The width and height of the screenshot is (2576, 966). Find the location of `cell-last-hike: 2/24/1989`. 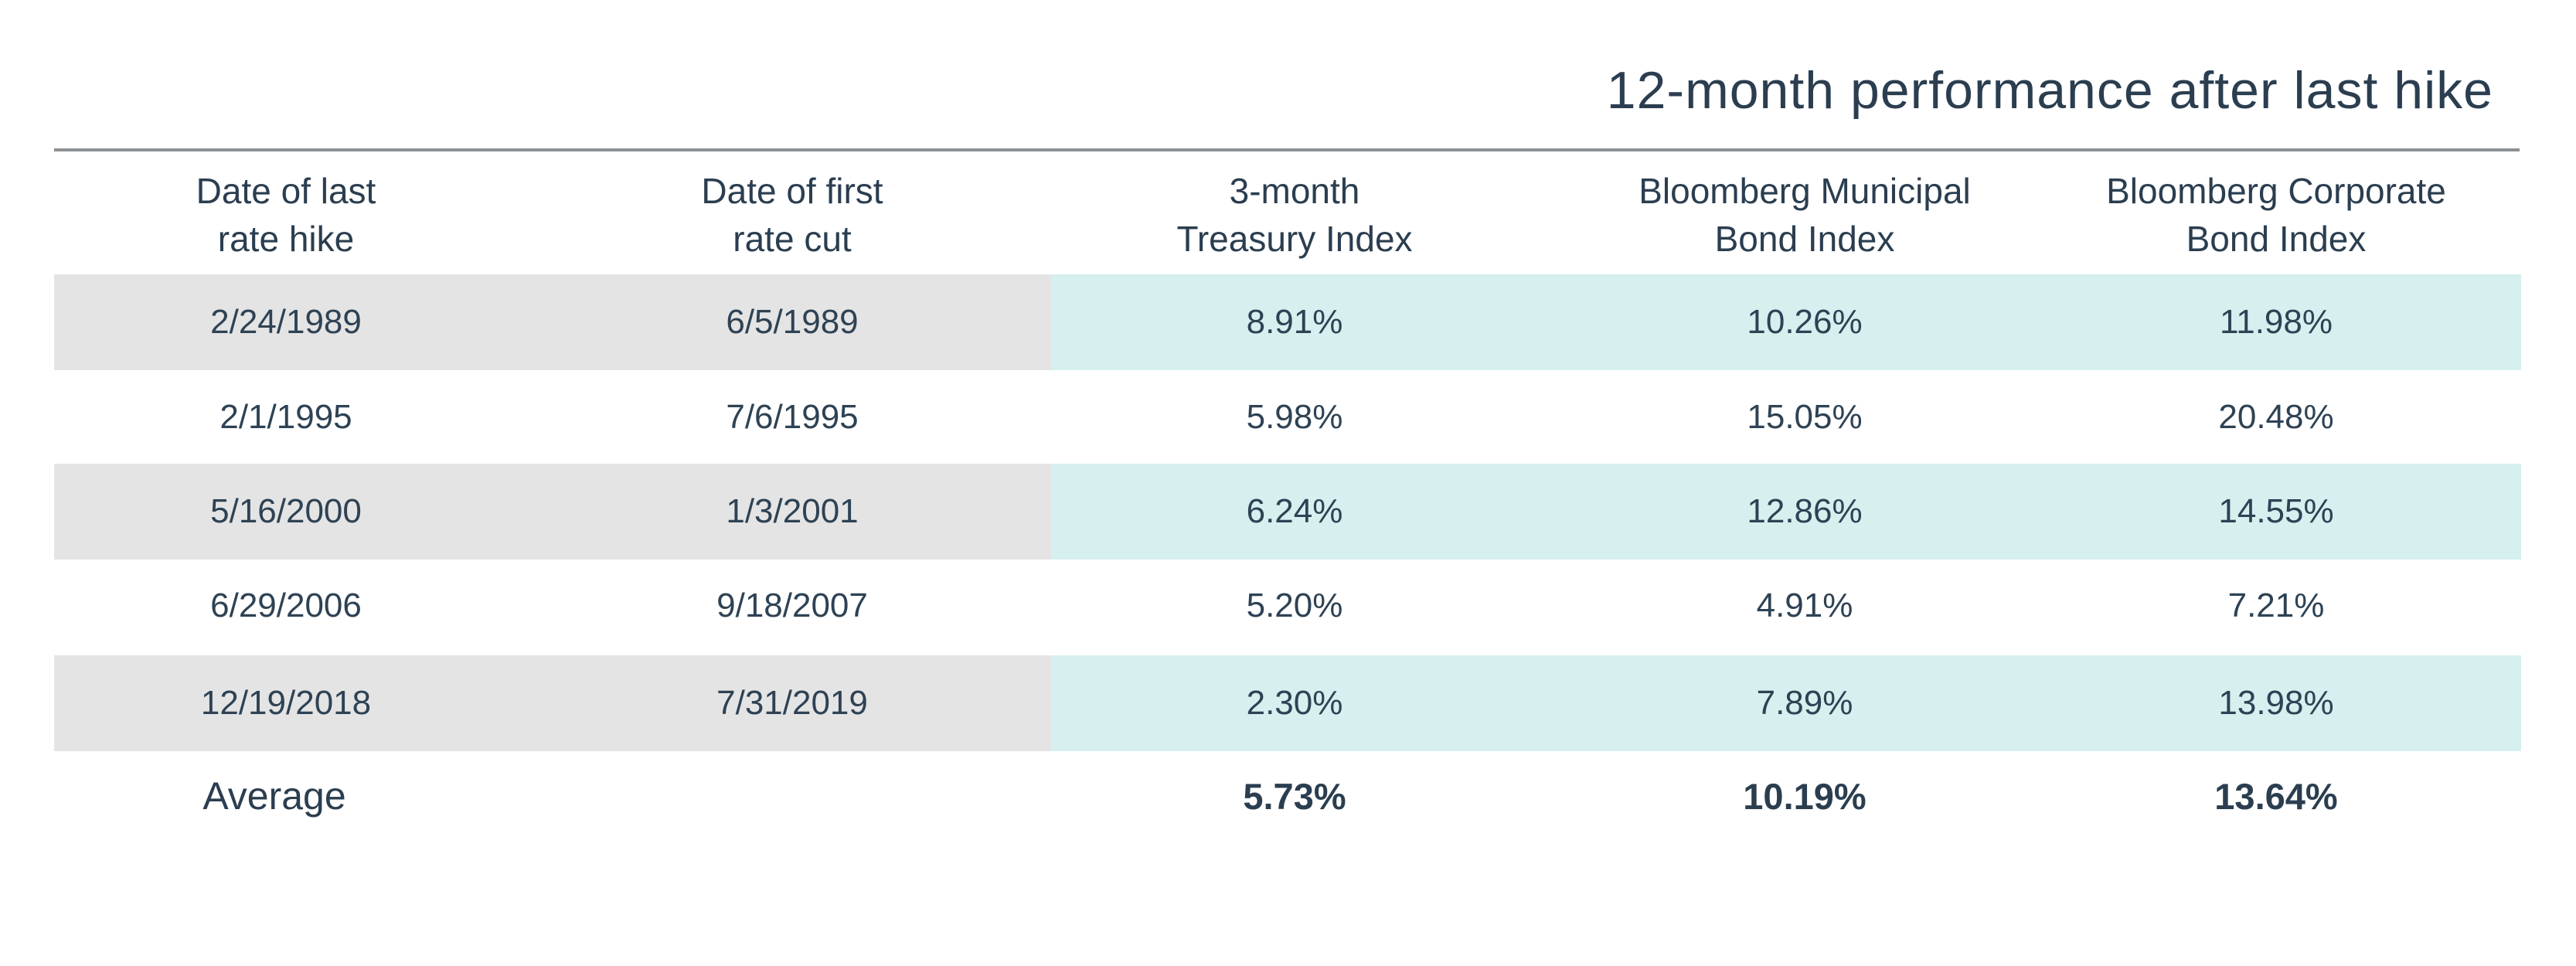

cell-last-hike: 2/24/1989 is located at coordinates (286, 322).